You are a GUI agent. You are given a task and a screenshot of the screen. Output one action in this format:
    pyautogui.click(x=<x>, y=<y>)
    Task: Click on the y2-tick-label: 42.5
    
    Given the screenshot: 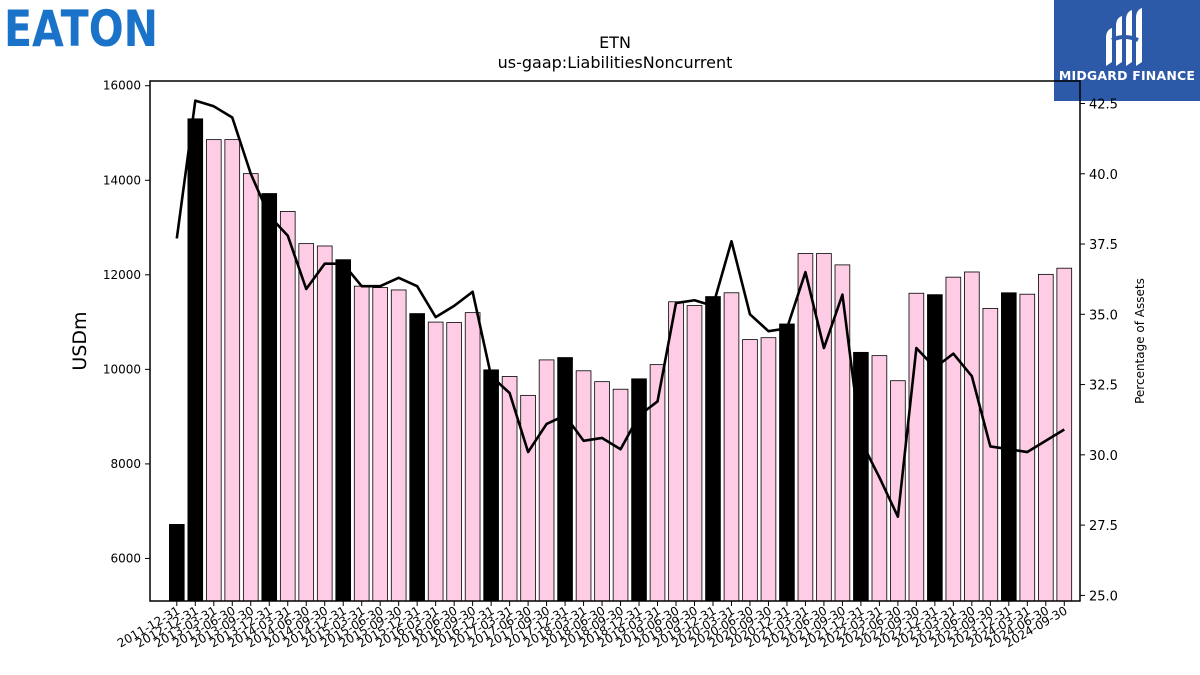 What is the action you would take?
    pyautogui.click(x=1103, y=104)
    